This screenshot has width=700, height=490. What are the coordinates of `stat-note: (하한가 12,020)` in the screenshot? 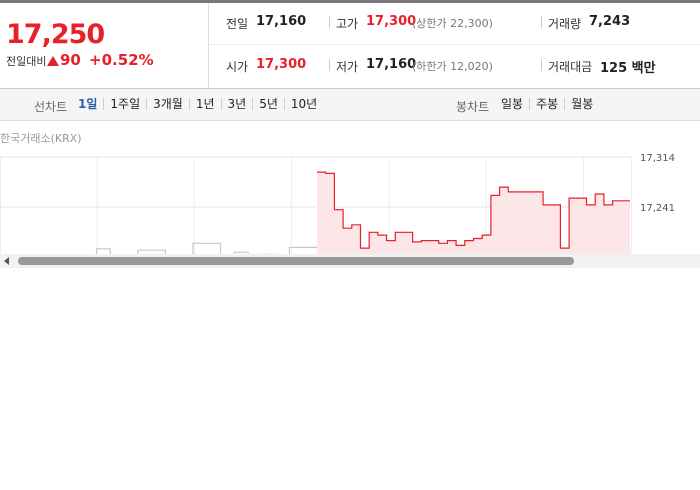 It's located at (452, 66).